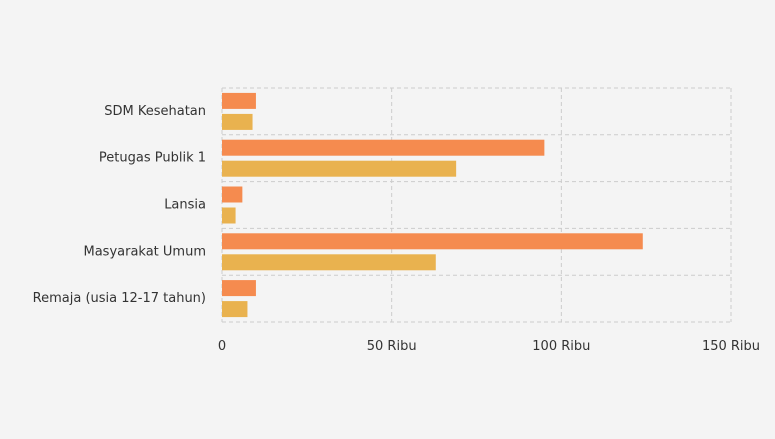 This screenshot has width=775, height=439. Describe the element at coordinates (561, 346) in the screenshot. I see `x-tick-label: 100 Ribu` at that location.